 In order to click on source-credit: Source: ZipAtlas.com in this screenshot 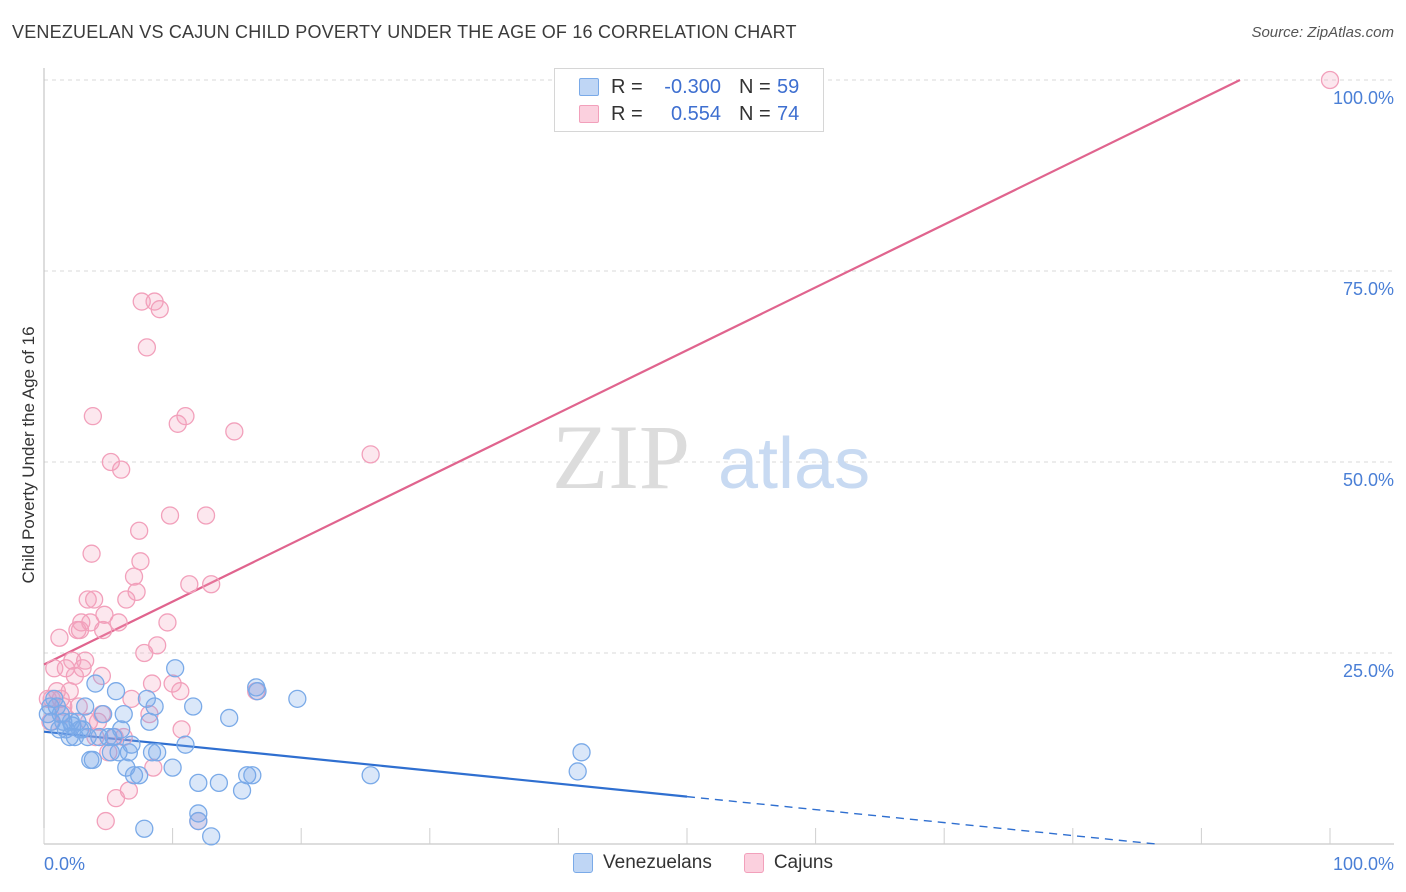, I will do `click(1322, 32)`.